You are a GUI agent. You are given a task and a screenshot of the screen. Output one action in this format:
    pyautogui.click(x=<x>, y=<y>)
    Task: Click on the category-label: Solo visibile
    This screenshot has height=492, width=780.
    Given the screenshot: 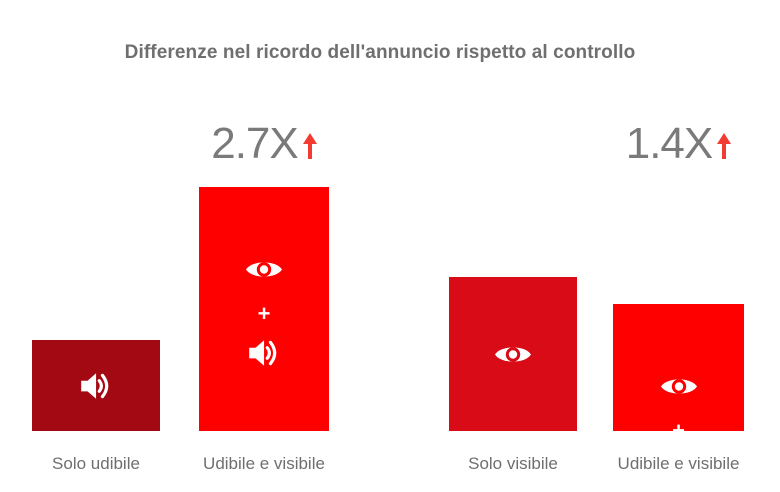 What is the action you would take?
    pyautogui.click(x=513, y=463)
    